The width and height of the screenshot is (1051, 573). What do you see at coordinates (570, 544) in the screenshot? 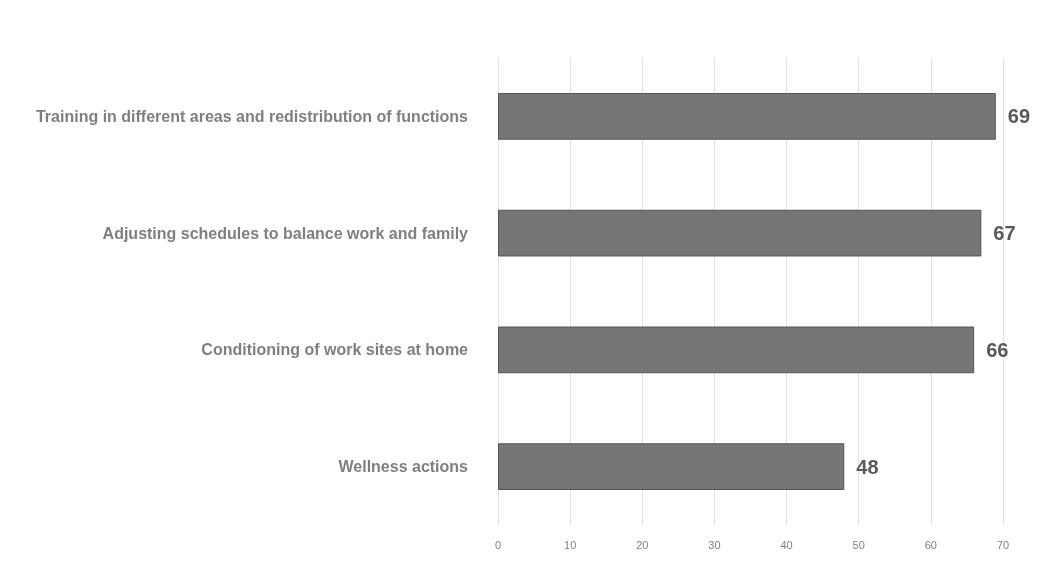
I see `x-tick-label: 10` at bounding box center [570, 544].